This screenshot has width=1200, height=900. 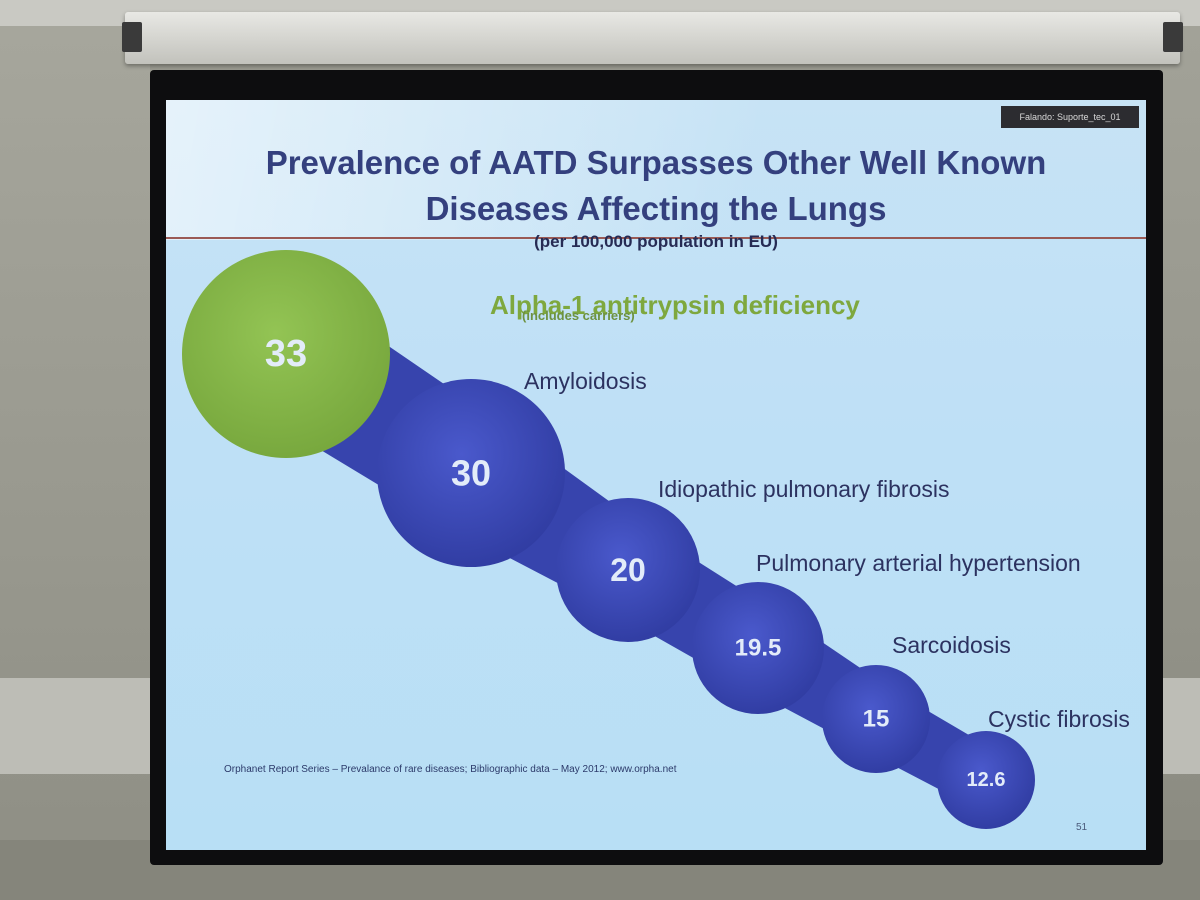 I want to click on bubble-cystic-fibrosis, so click(x=986, y=780).